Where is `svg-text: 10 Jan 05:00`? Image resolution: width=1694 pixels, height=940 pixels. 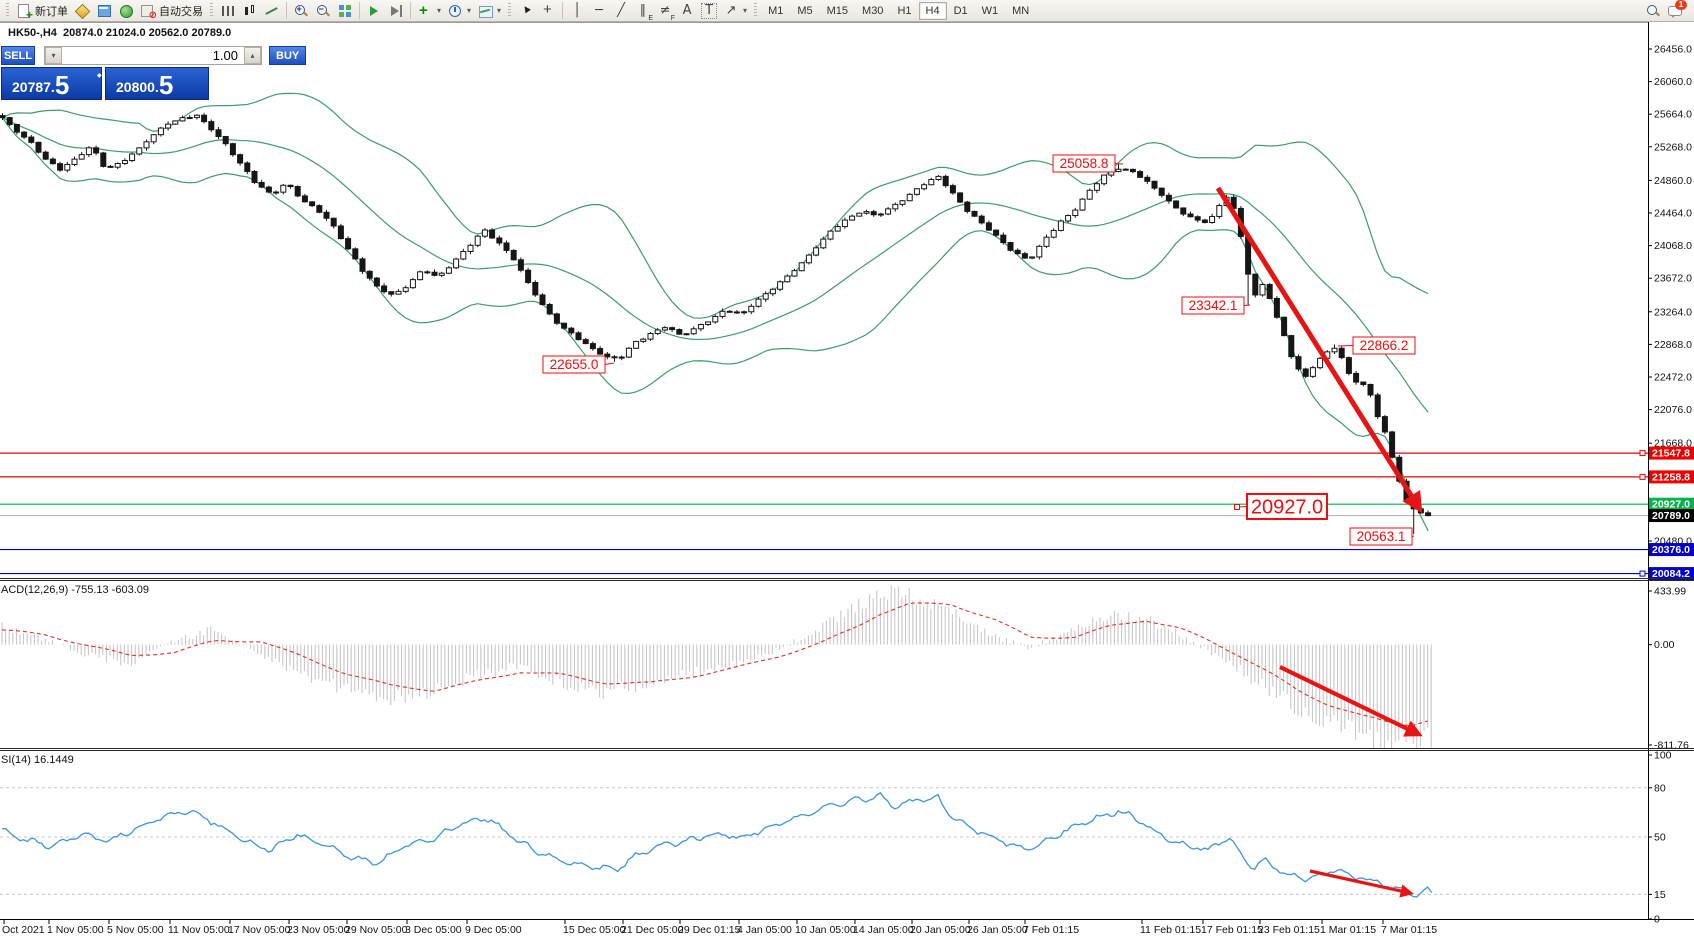 svg-text: 10 Jan 05:00 is located at coordinates (825, 930).